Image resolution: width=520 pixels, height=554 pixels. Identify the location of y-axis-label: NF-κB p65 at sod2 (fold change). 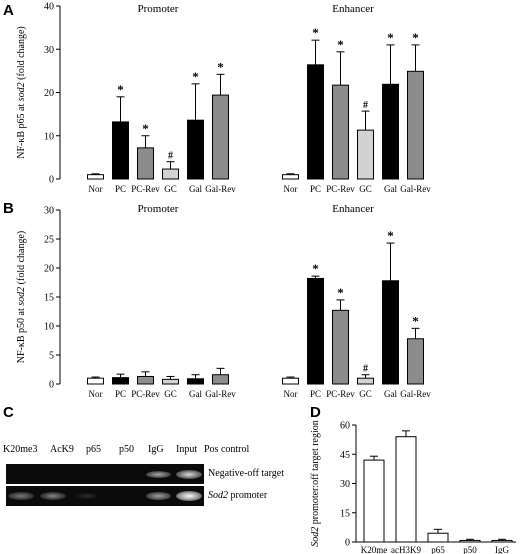
(21, 92).